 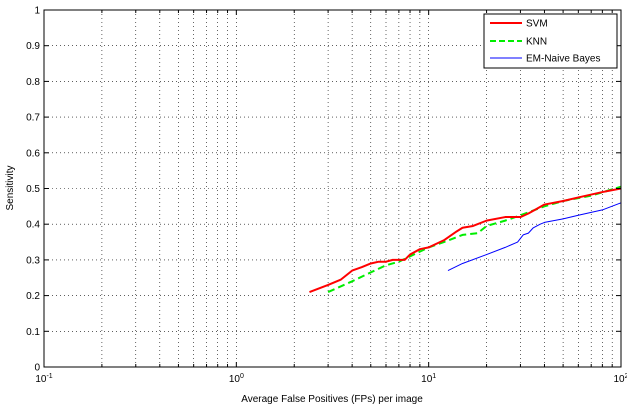 What do you see at coordinates (331, 379) in the screenshot?
I see `x-tick-labels: 10⁻¹ 10⁰ 10¹ 10²` at bounding box center [331, 379].